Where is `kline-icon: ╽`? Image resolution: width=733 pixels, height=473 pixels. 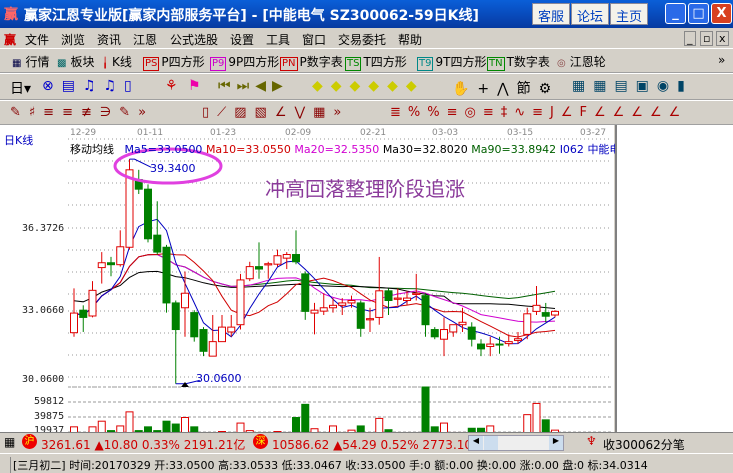
kline-icon: ╽ is located at coordinates (105, 63).